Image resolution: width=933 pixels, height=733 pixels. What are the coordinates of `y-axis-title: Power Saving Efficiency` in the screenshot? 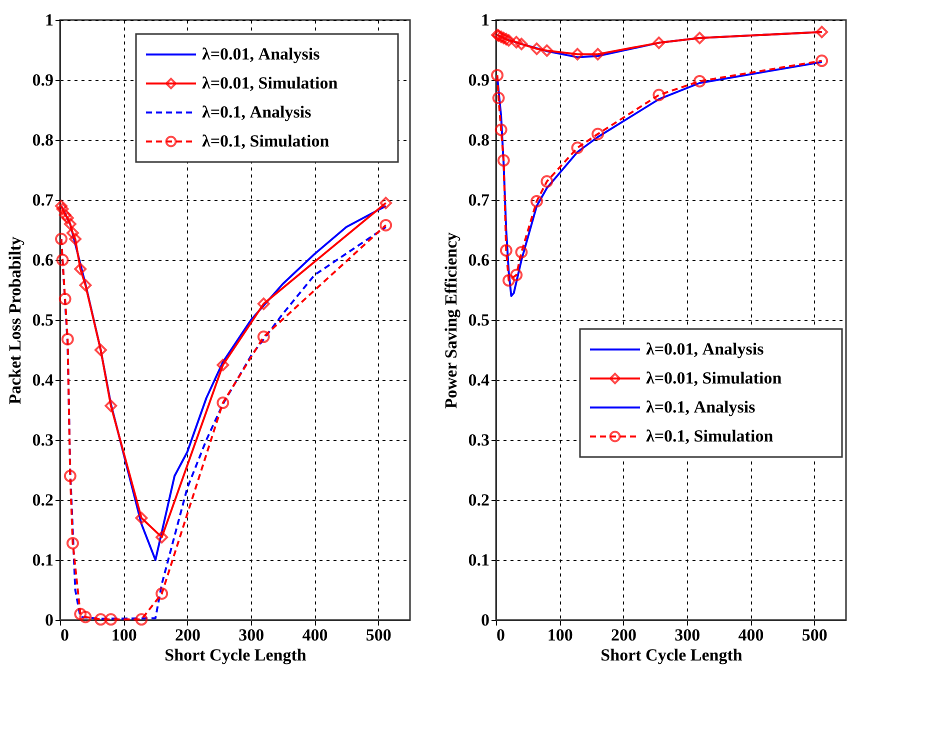 It's located at (450, 320).